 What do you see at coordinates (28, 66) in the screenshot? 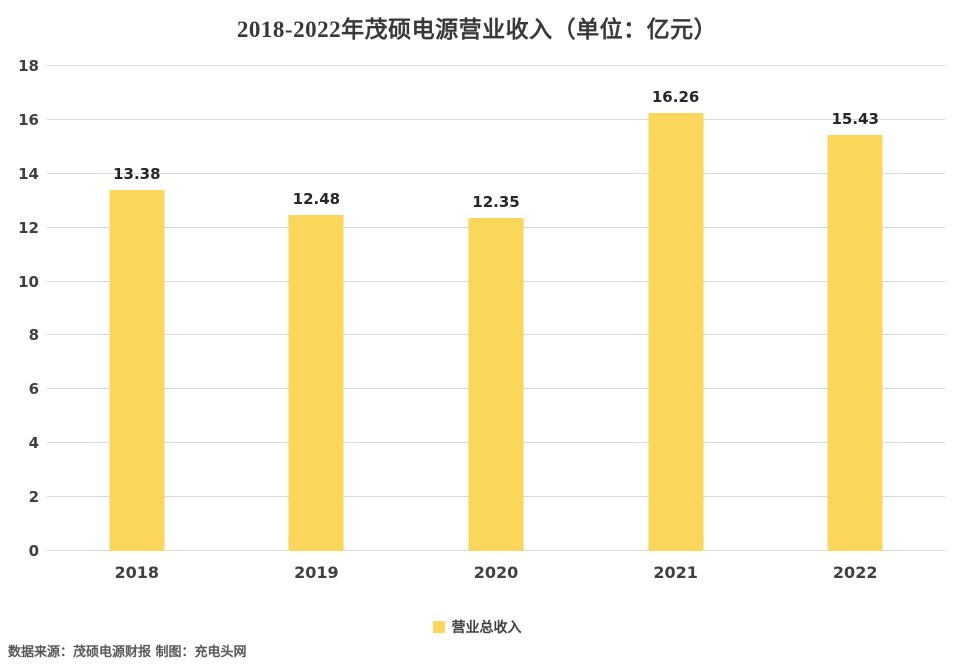
I see `y-axis-tick-label: 18` at bounding box center [28, 66].